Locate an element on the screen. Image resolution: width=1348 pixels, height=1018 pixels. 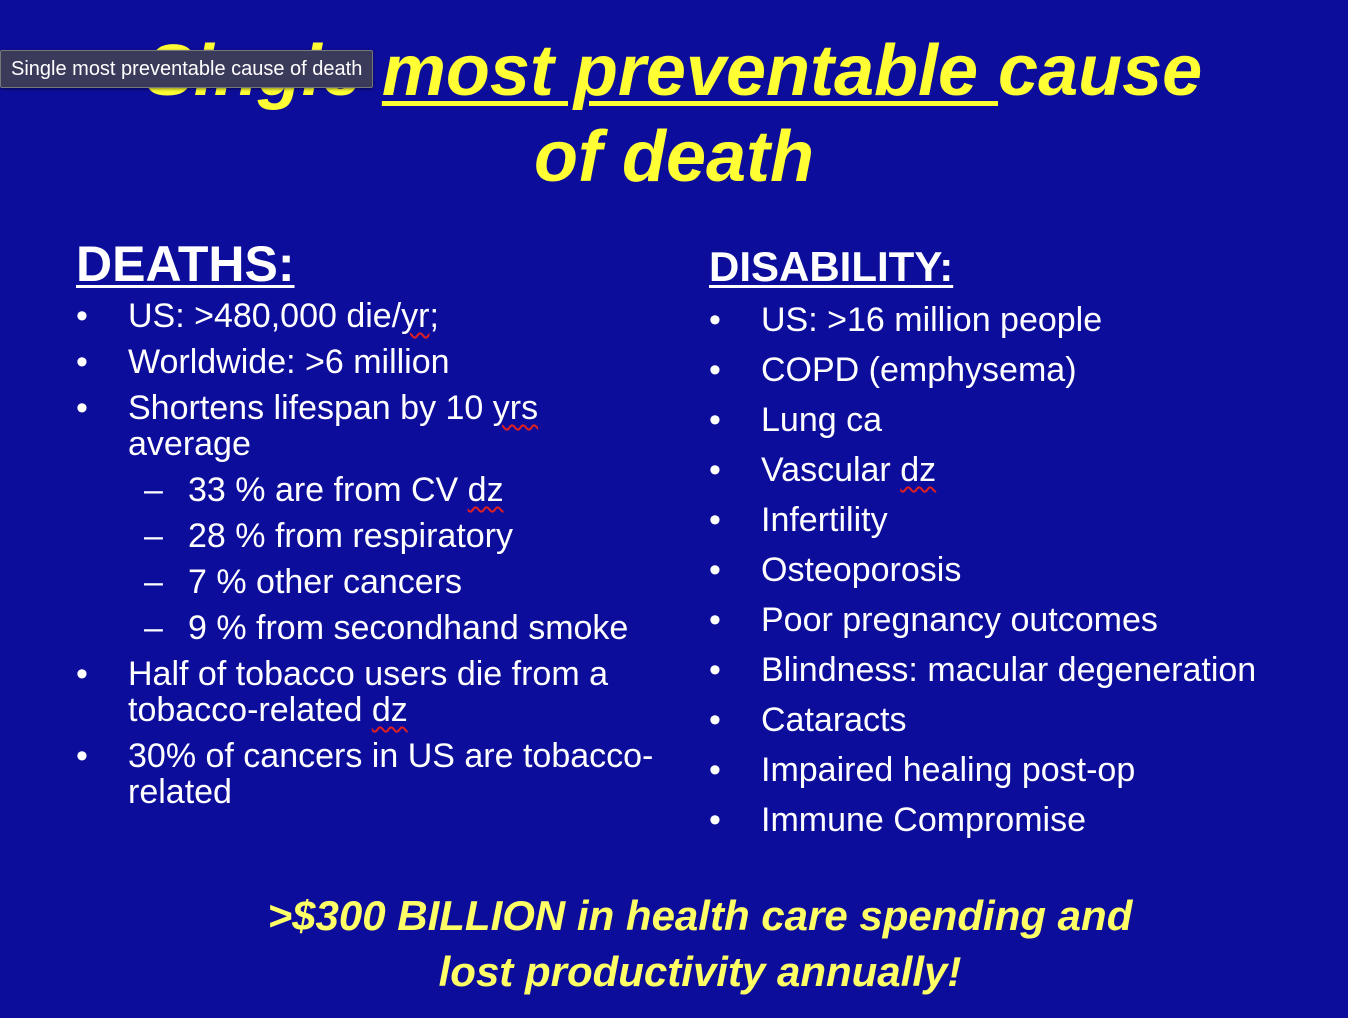
item-text: 9 % from secondhand smoke is located at coordinates (408, 628).